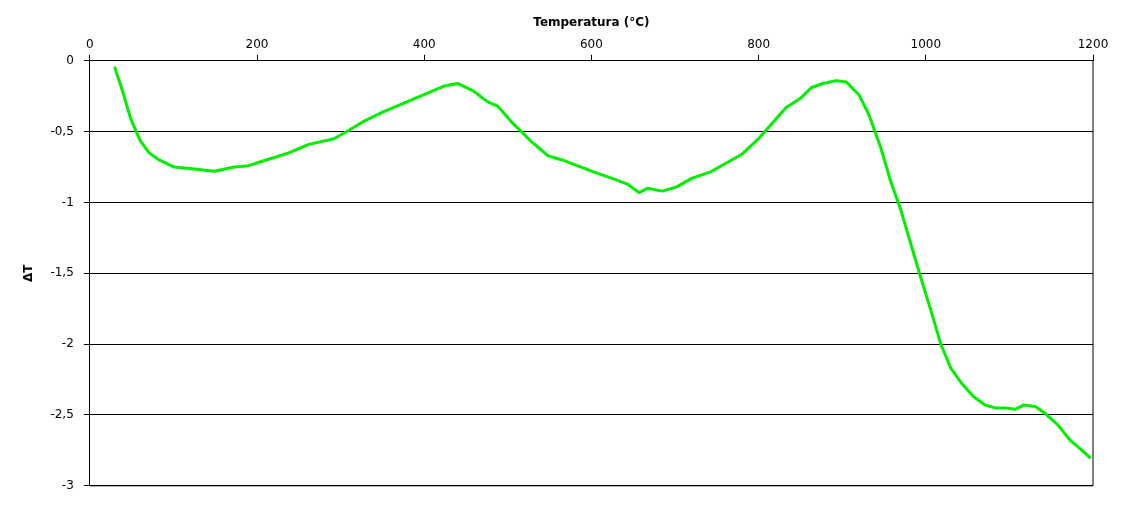 This screenshot has height=511, width=1127. I want to click on y-tick-label: 0, so click(70, 59).